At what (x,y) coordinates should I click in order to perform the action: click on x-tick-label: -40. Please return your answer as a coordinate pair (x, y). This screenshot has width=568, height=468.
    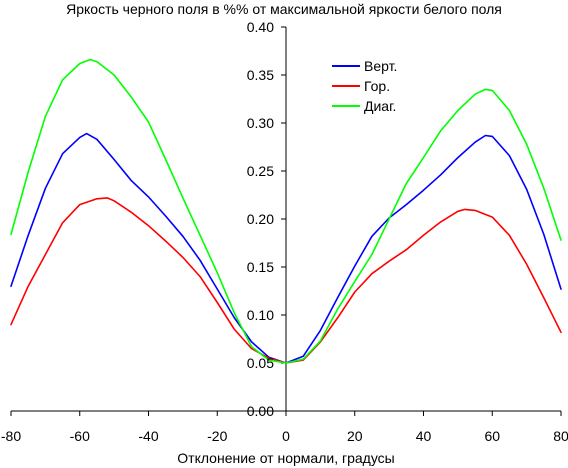
    Looking at the image, I should click on (148, 436).